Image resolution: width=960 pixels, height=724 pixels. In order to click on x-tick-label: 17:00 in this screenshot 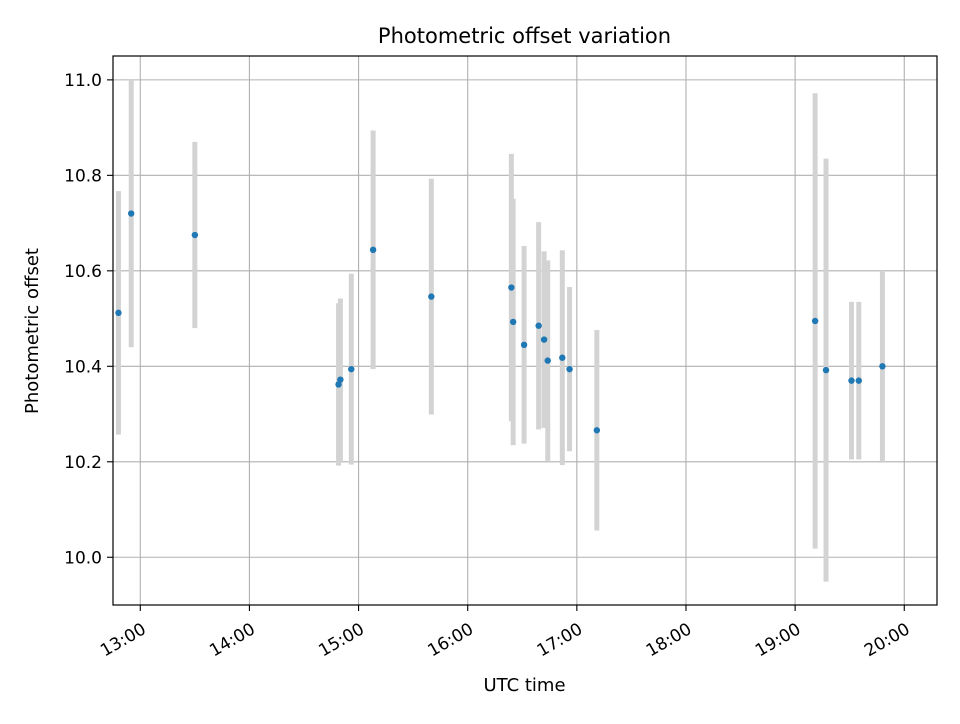, I will do `click(560, 640)`.